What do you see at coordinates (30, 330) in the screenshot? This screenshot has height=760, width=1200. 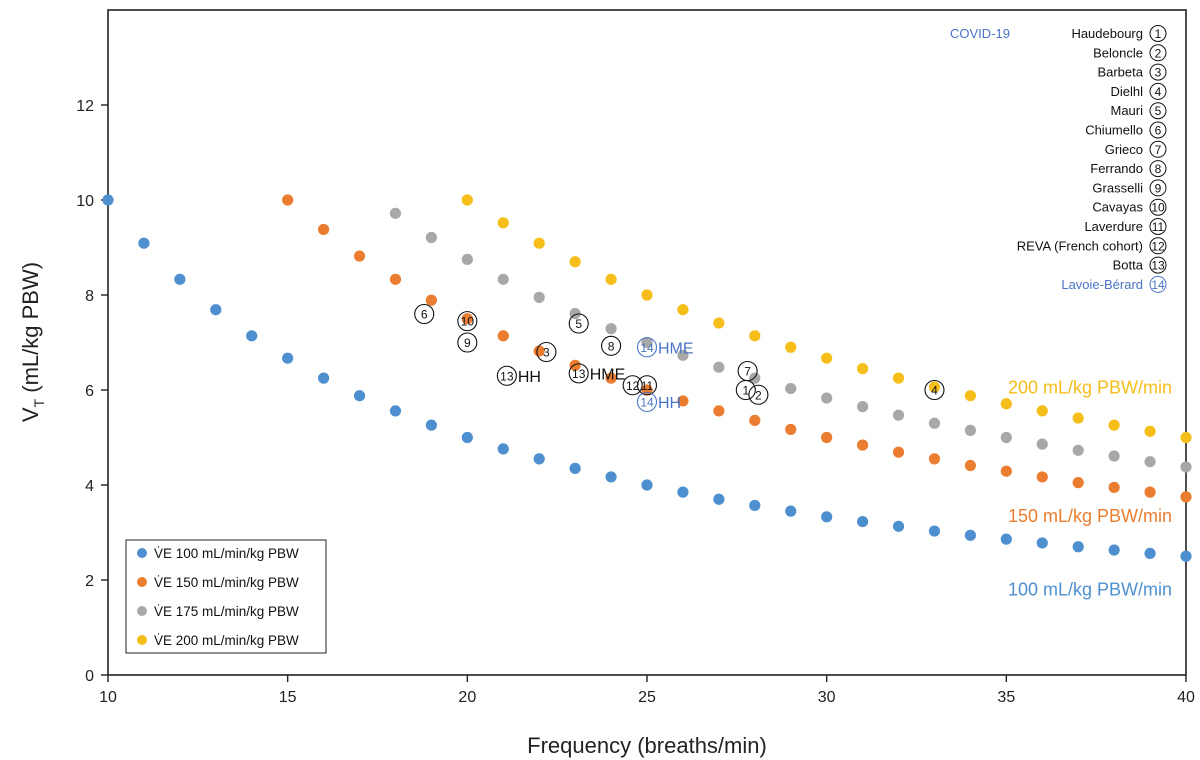 I see `y-axis-title-rest: (mL/kg PBW)` at bounding box center [30, 330].